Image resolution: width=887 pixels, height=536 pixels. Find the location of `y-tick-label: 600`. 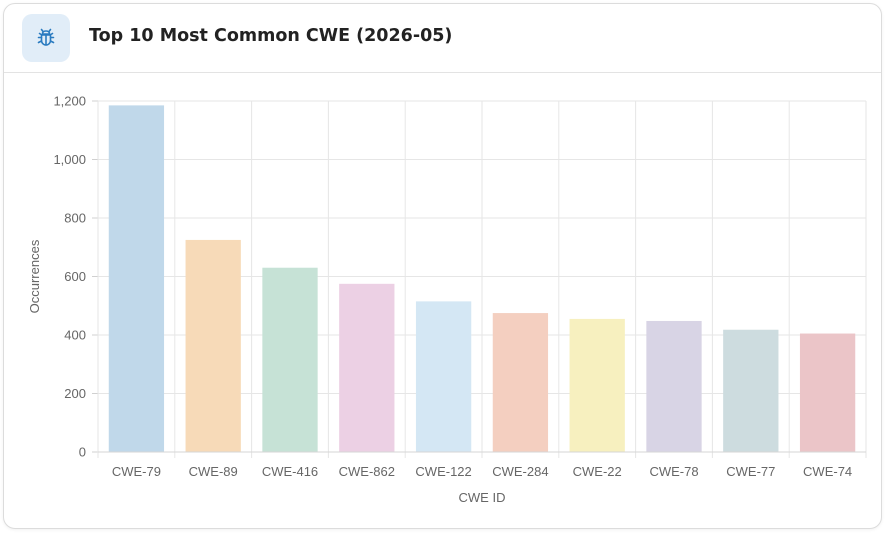

y-tick-label: 600 is located at coordinates (75, 276).